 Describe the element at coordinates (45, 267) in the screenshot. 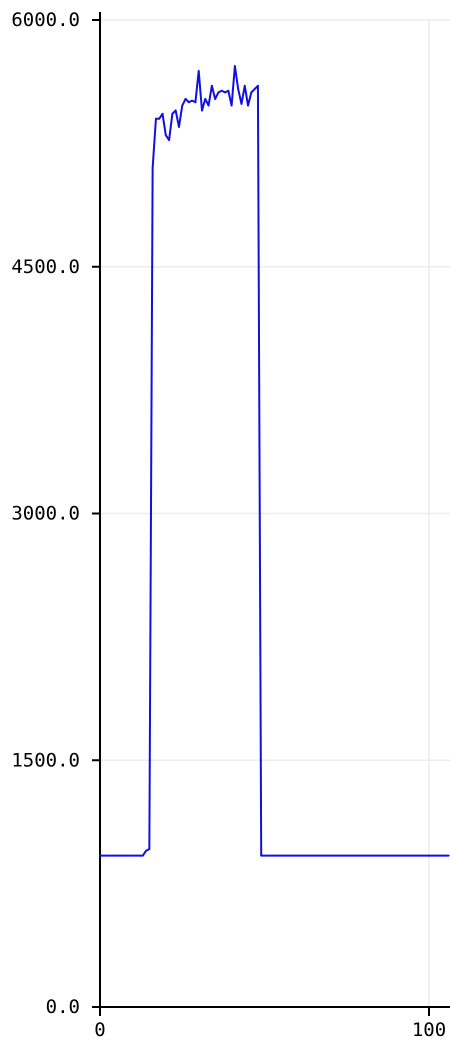

I see `y-tick-label: 4500.0` at that location.